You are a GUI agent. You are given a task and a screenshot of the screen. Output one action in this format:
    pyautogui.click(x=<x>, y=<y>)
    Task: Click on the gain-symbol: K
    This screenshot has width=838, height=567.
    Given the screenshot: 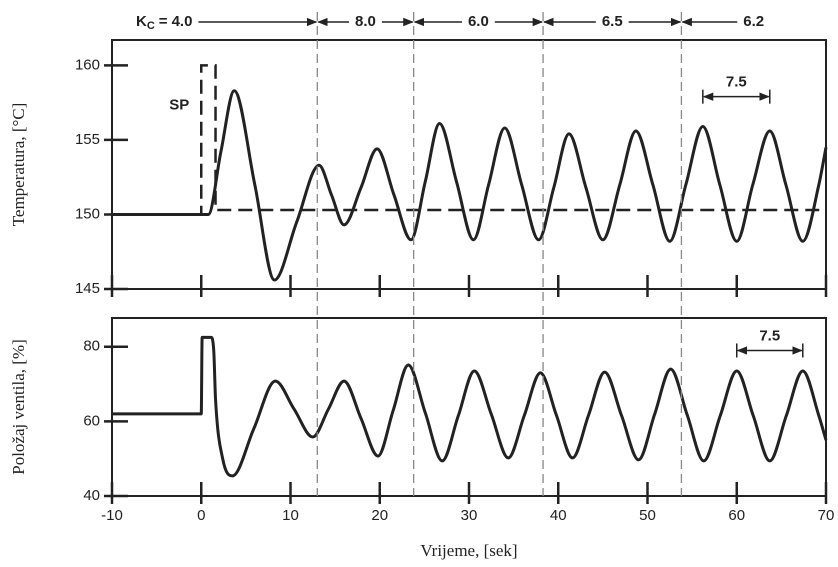 What is the action you would take?
    pyautogui.click(x=141, y=21)
    